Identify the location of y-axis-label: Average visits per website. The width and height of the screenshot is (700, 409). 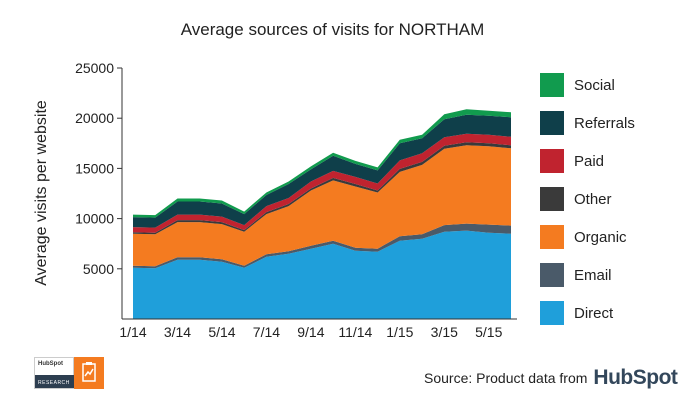
(41, 193).